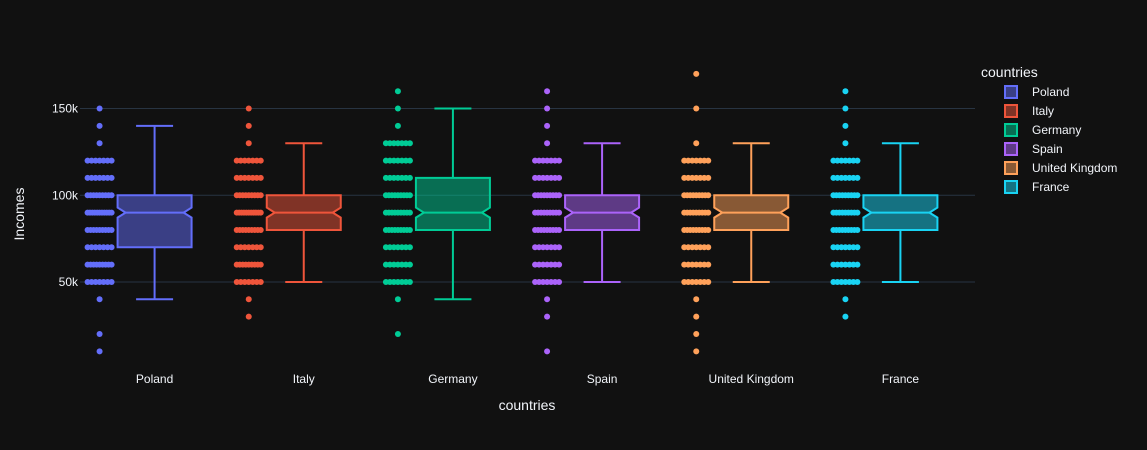 This screenshot has width=1147, height=450. What do you see at coordinates (304, 379) in the screenshot?
I see `x-tick-label: Italy` at bounding box center [304, 379].